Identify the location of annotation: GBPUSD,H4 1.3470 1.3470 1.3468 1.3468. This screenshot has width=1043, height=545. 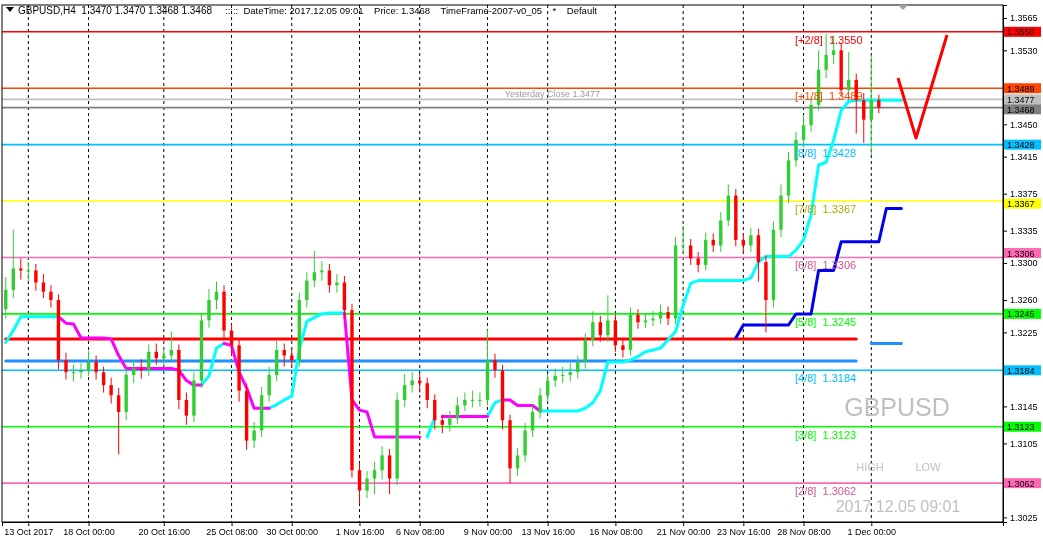
(115, 10).